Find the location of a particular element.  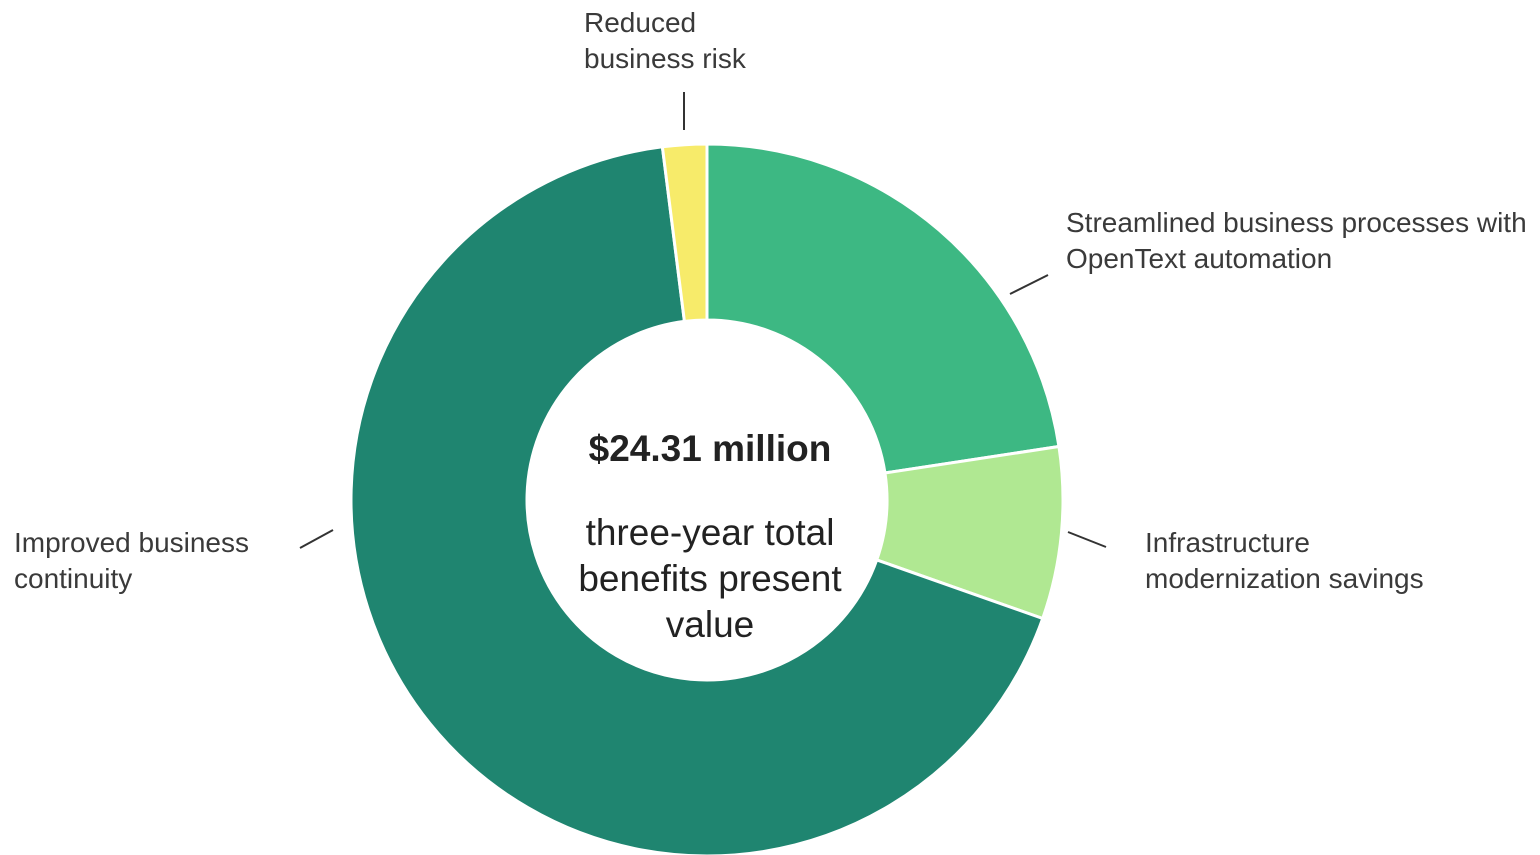

slice-label: Improved business continuity is located at coordinates (132, 560).